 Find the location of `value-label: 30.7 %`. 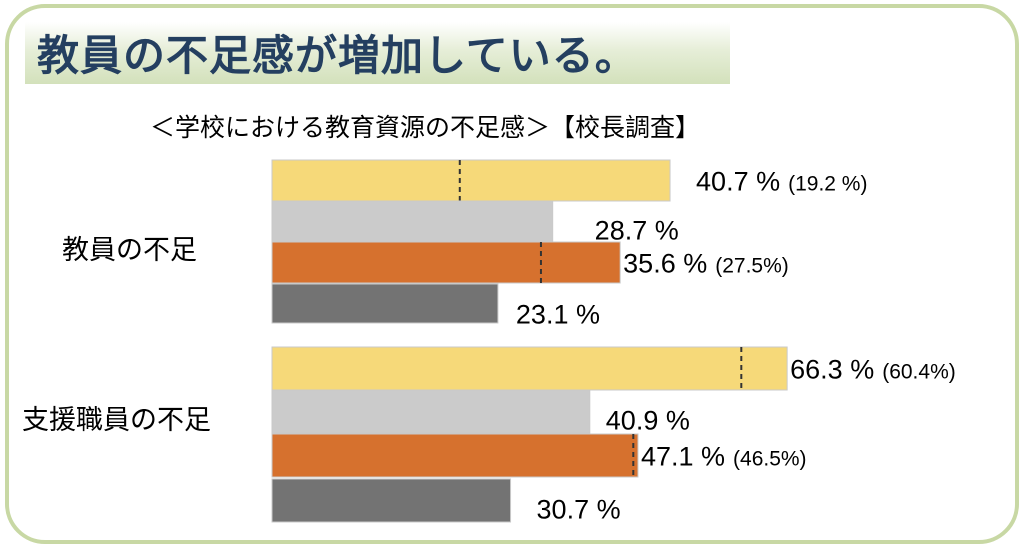

value-label: 30.7 % is located at coordinates (579, 510).